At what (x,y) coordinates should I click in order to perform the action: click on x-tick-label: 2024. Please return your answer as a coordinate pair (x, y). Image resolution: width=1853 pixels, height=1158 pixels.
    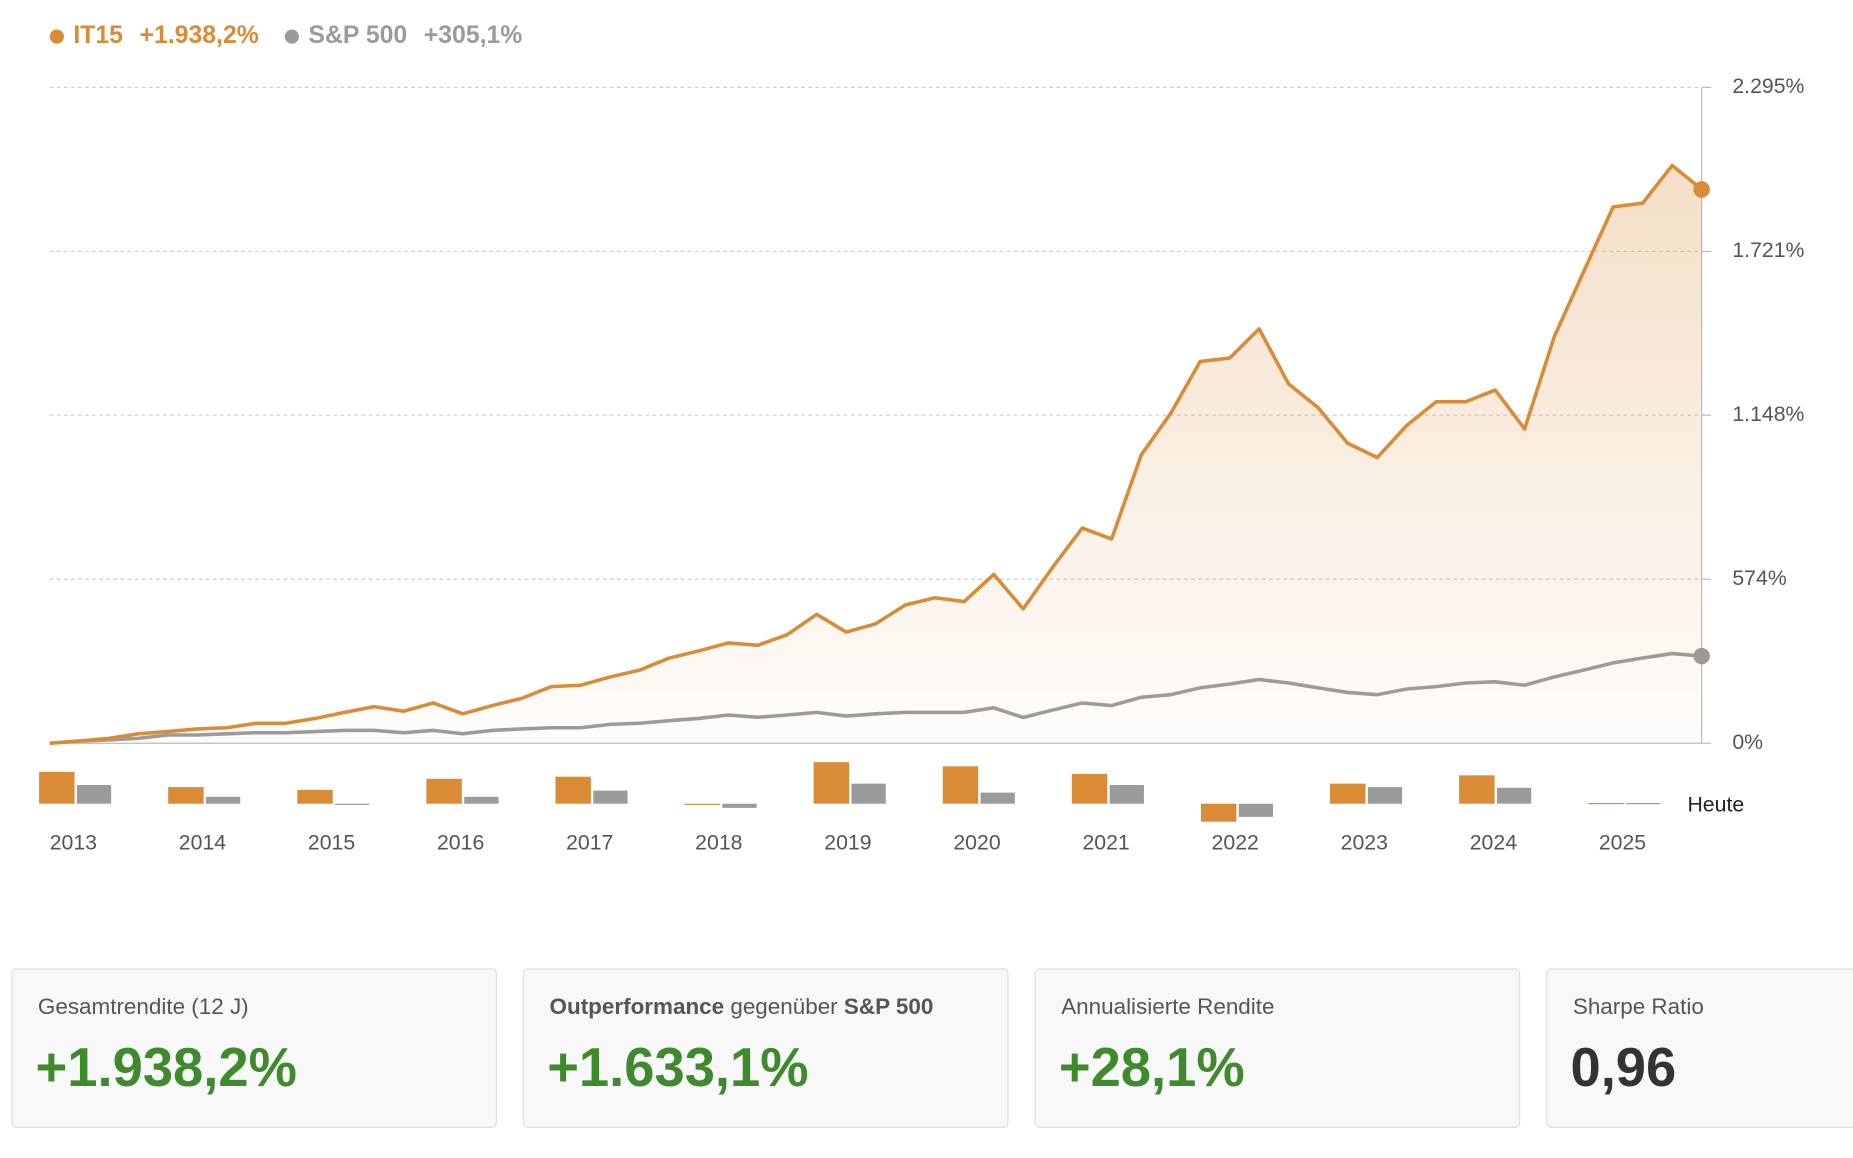
    Looking at the image, I should click on (1493, 842).